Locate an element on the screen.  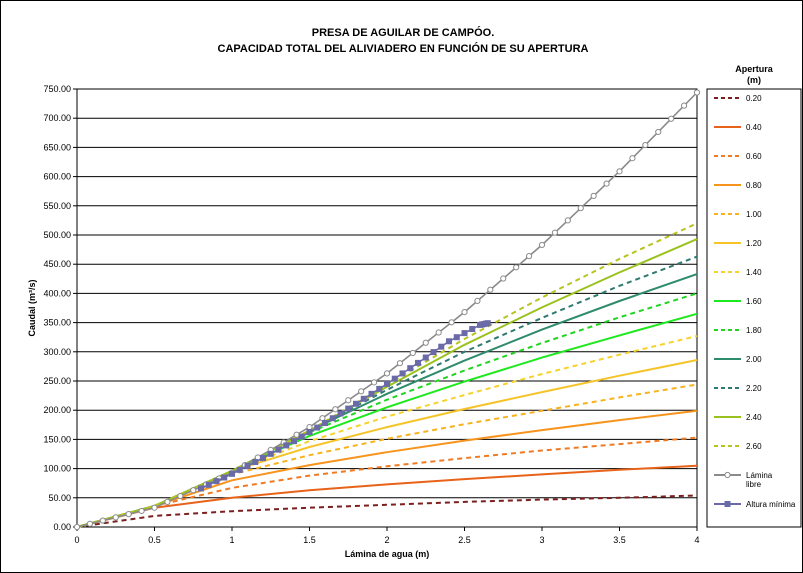
x-tick-label: 0.5 is located at coordinates (154, 540).